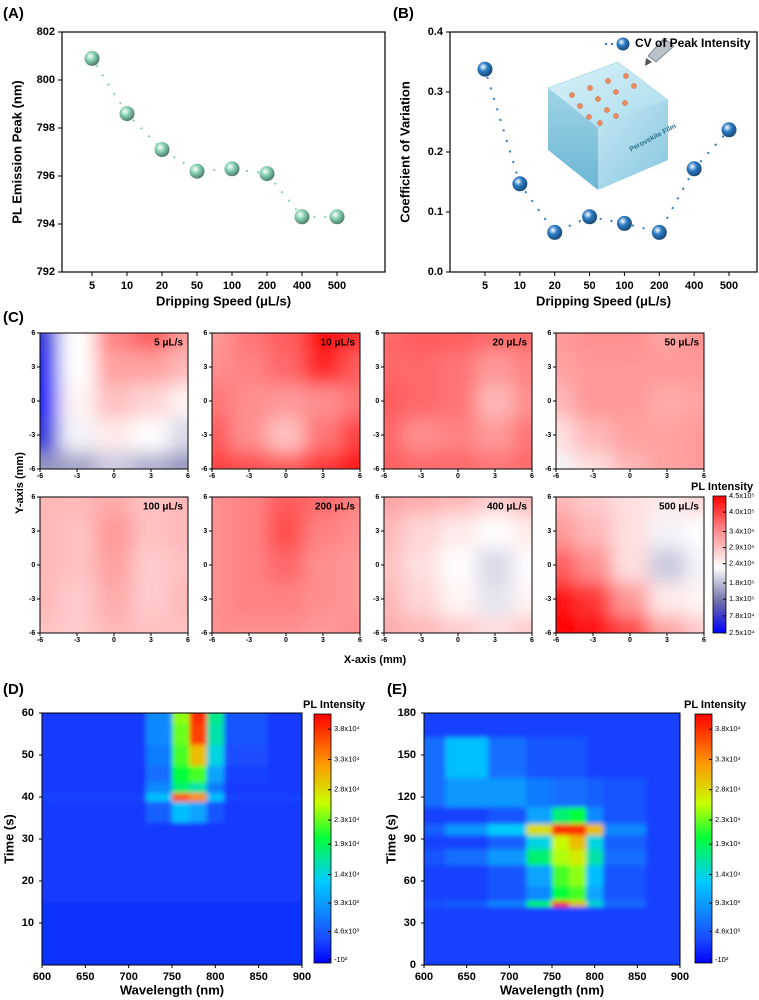 Image resolution: width=759 pixels, height=1000 pixels. Describe the element at coordinates (742, 511) in the screenshot. I see `colorbar-tick-label: 4.0x10⁵` at that location.